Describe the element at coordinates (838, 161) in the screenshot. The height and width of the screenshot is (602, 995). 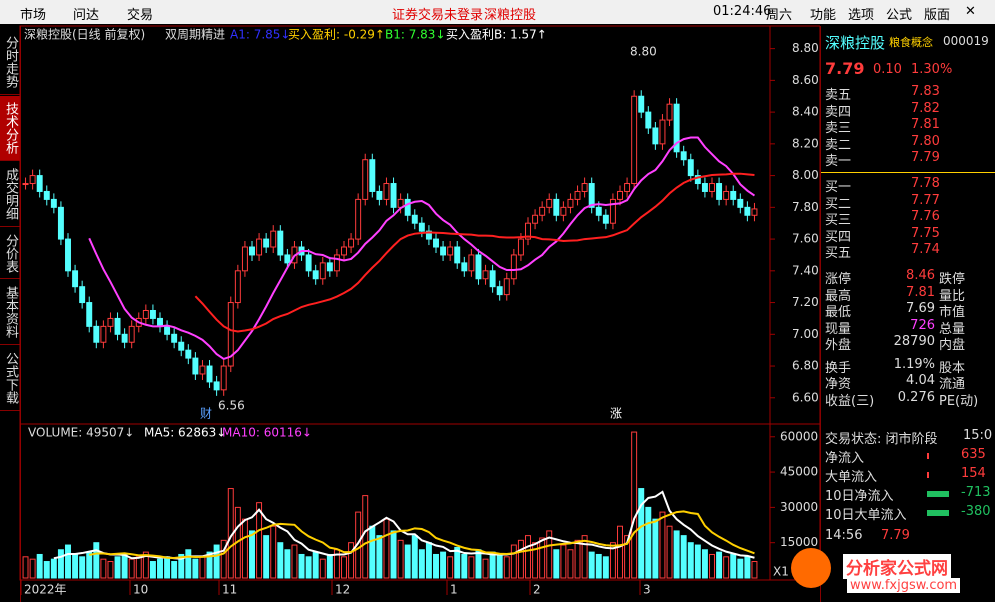
I see `ask-label: 卖一` at that location.